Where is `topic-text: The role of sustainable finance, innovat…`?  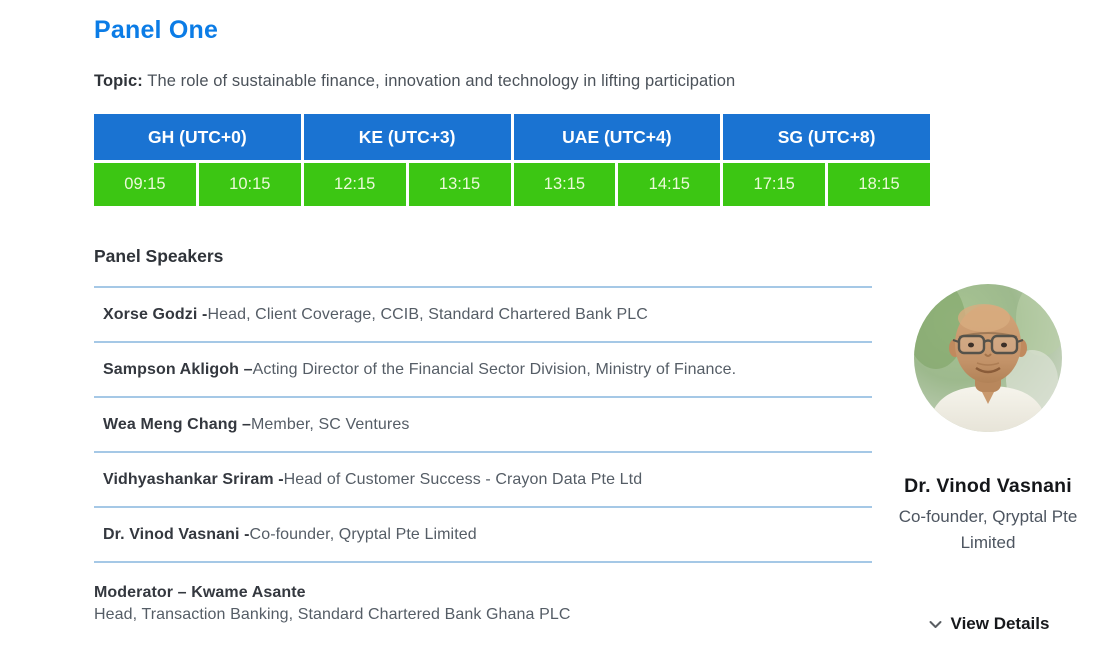 topic-text: The role of sustainable finance, innovat… is located at coordinates (439, 81).